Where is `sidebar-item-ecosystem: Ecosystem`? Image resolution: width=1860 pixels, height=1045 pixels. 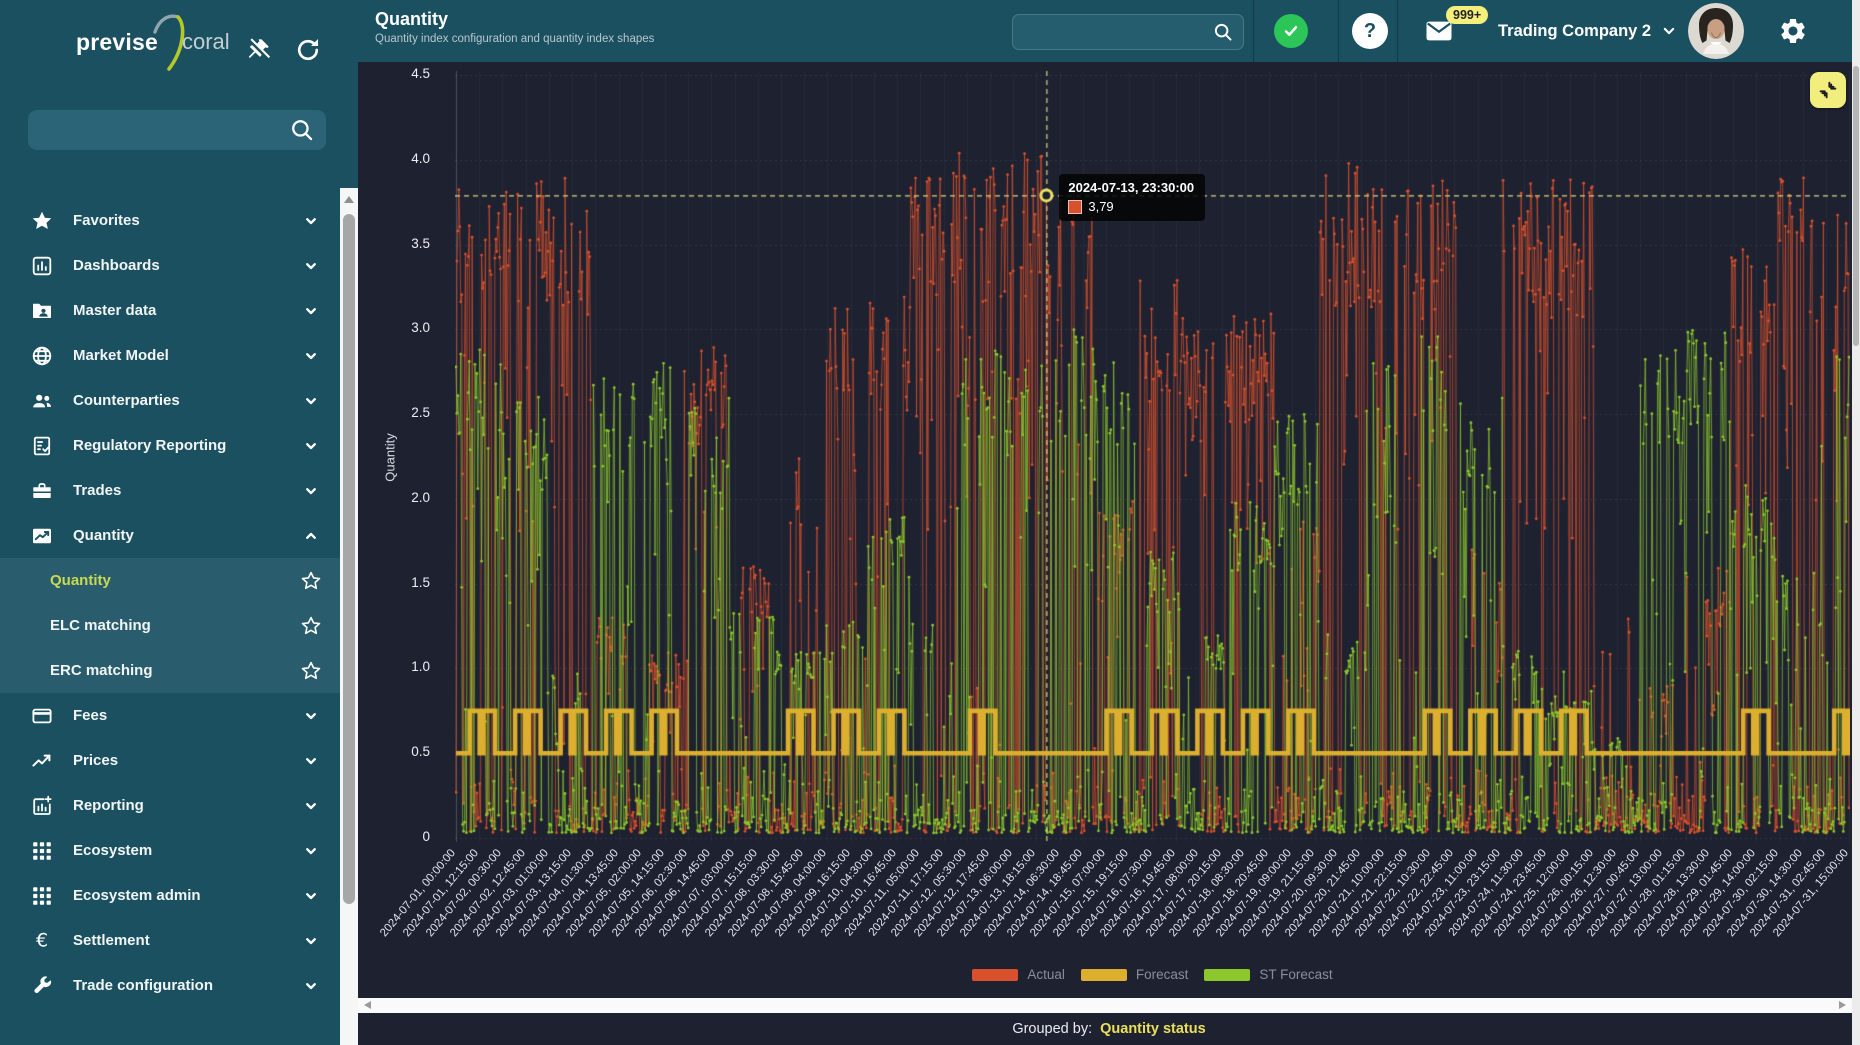
sidebar-item-ecosystem: Ecosystem is located at coordinates (170, 850).